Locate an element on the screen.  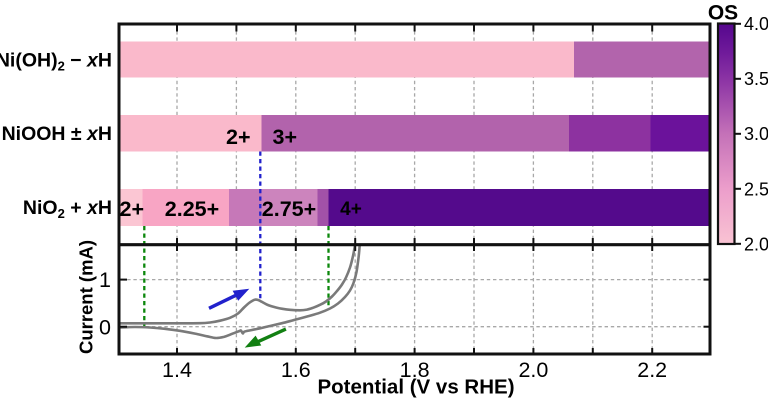
svg-text: 1.4 is located at coordinates (177, 370).